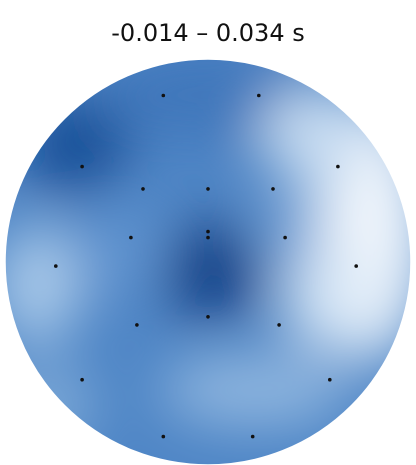 The width and height of the screenshot is (416, 465). I want to click on light-blob-left, so click(42, 285).